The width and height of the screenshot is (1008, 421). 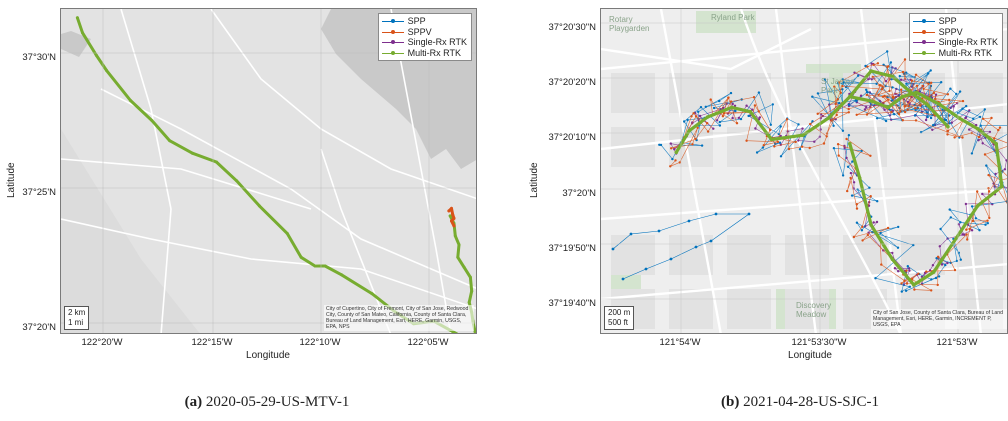 What do you see at coordinates (618, 322) in the screenshot?
I see `scale-ft: 500 ft` at bounding box center [618, 322].